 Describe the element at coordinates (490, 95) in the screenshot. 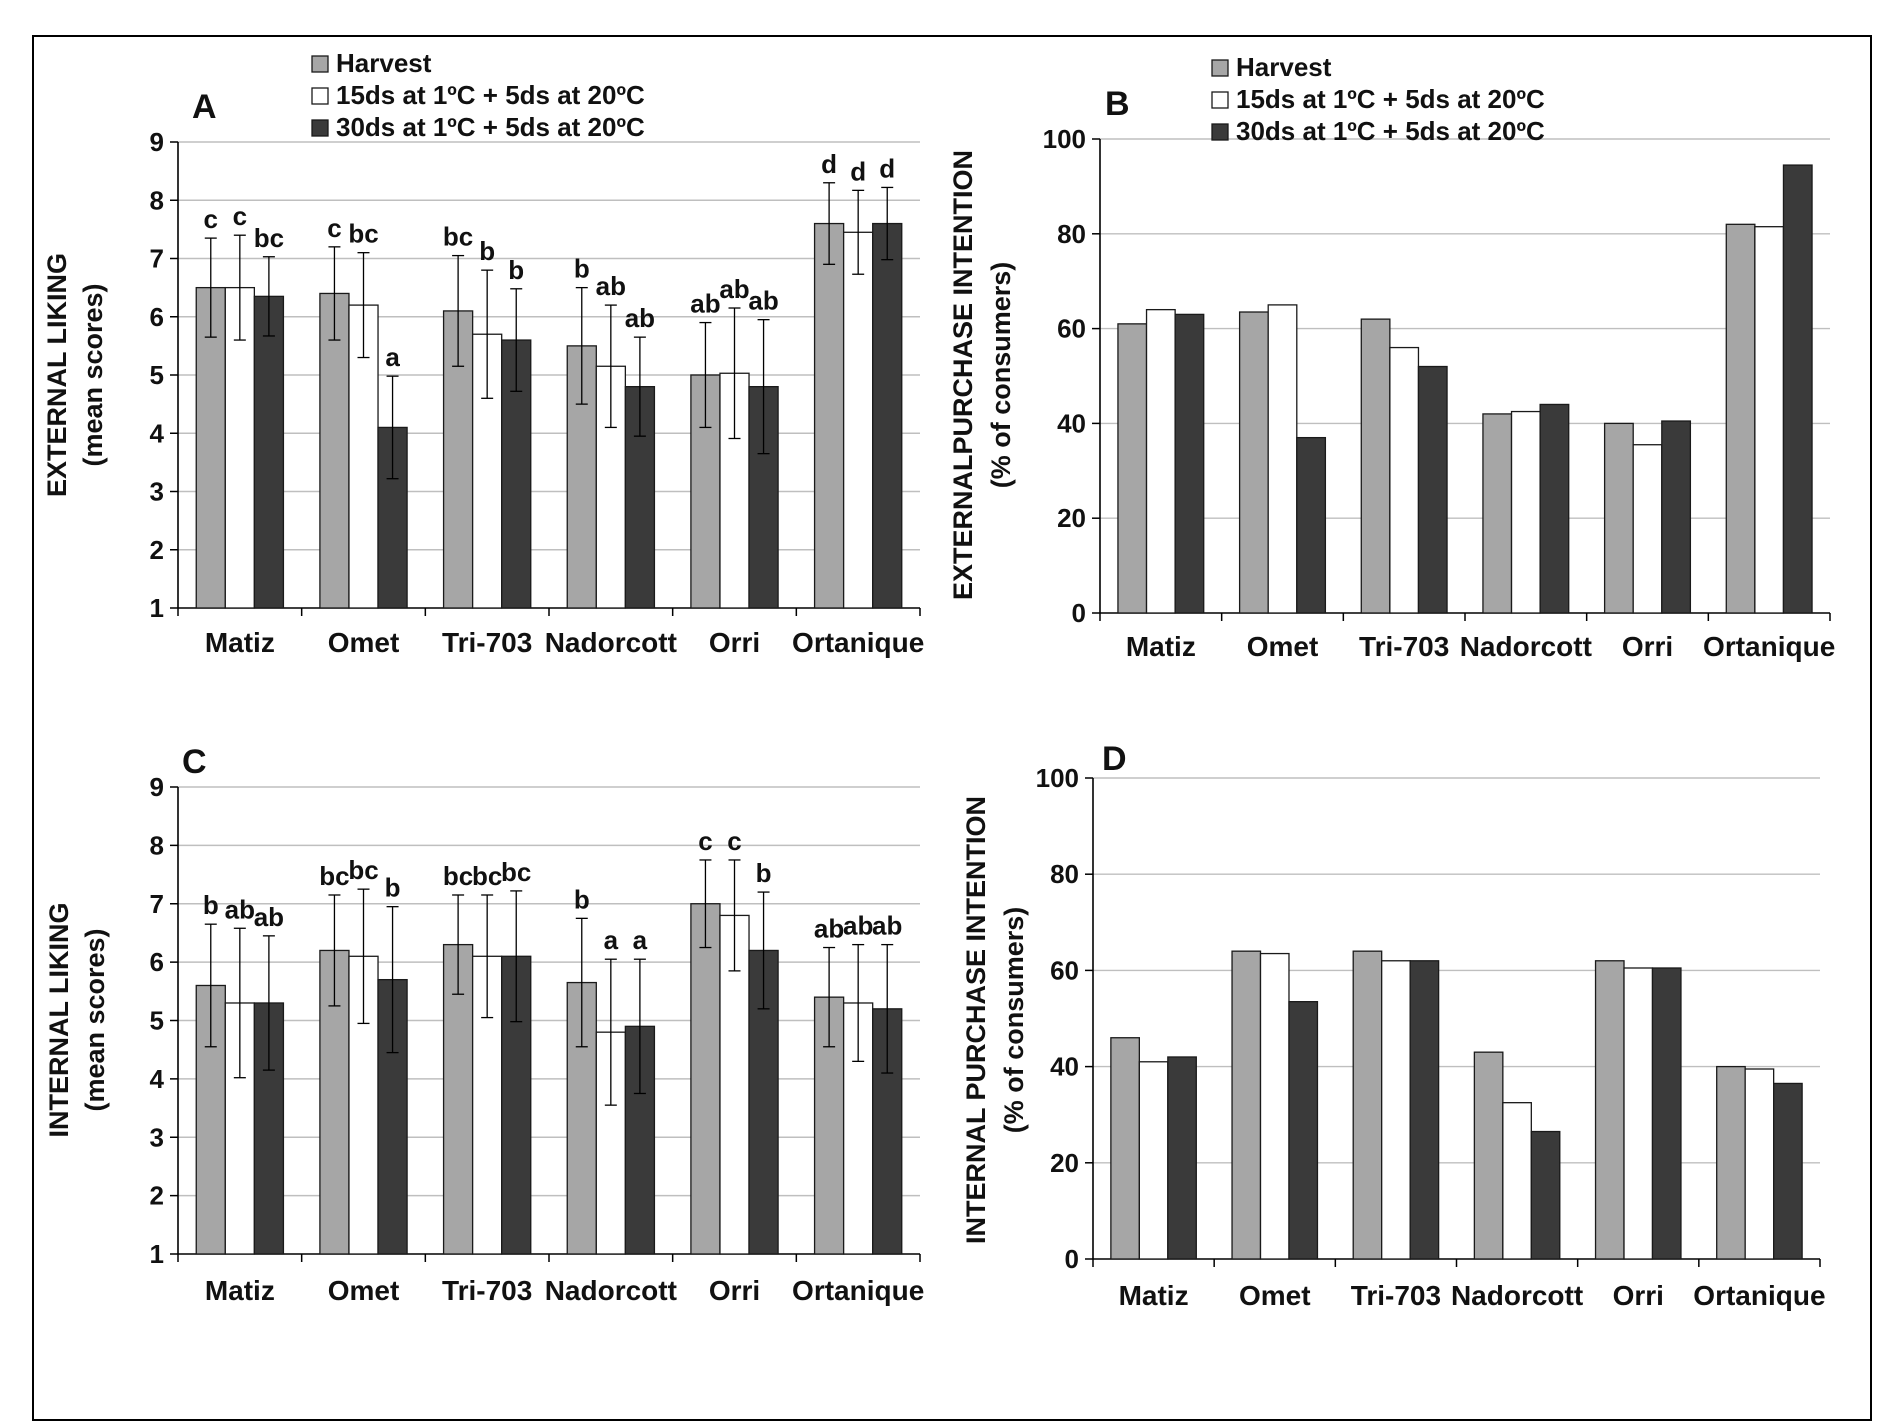

I see `legend-label: 15ds at 1ºC + 5ds at 20ºC` at that location.